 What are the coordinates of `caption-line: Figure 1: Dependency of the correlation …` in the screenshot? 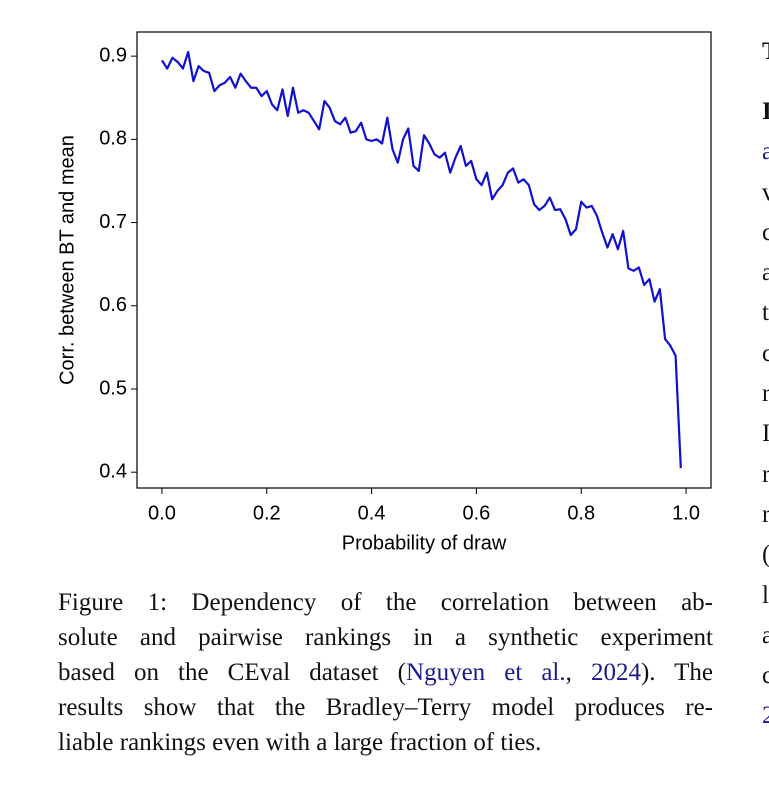 It's located at (385, 602).